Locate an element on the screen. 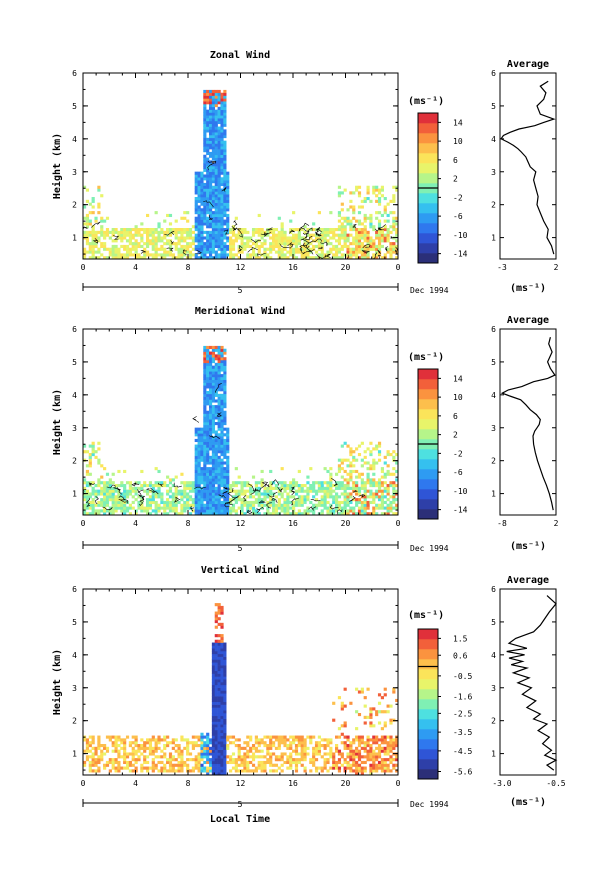 This screenshot has height=873, width=616. vert-average-ytick-label: 6 is located at coordinates (493, 589).